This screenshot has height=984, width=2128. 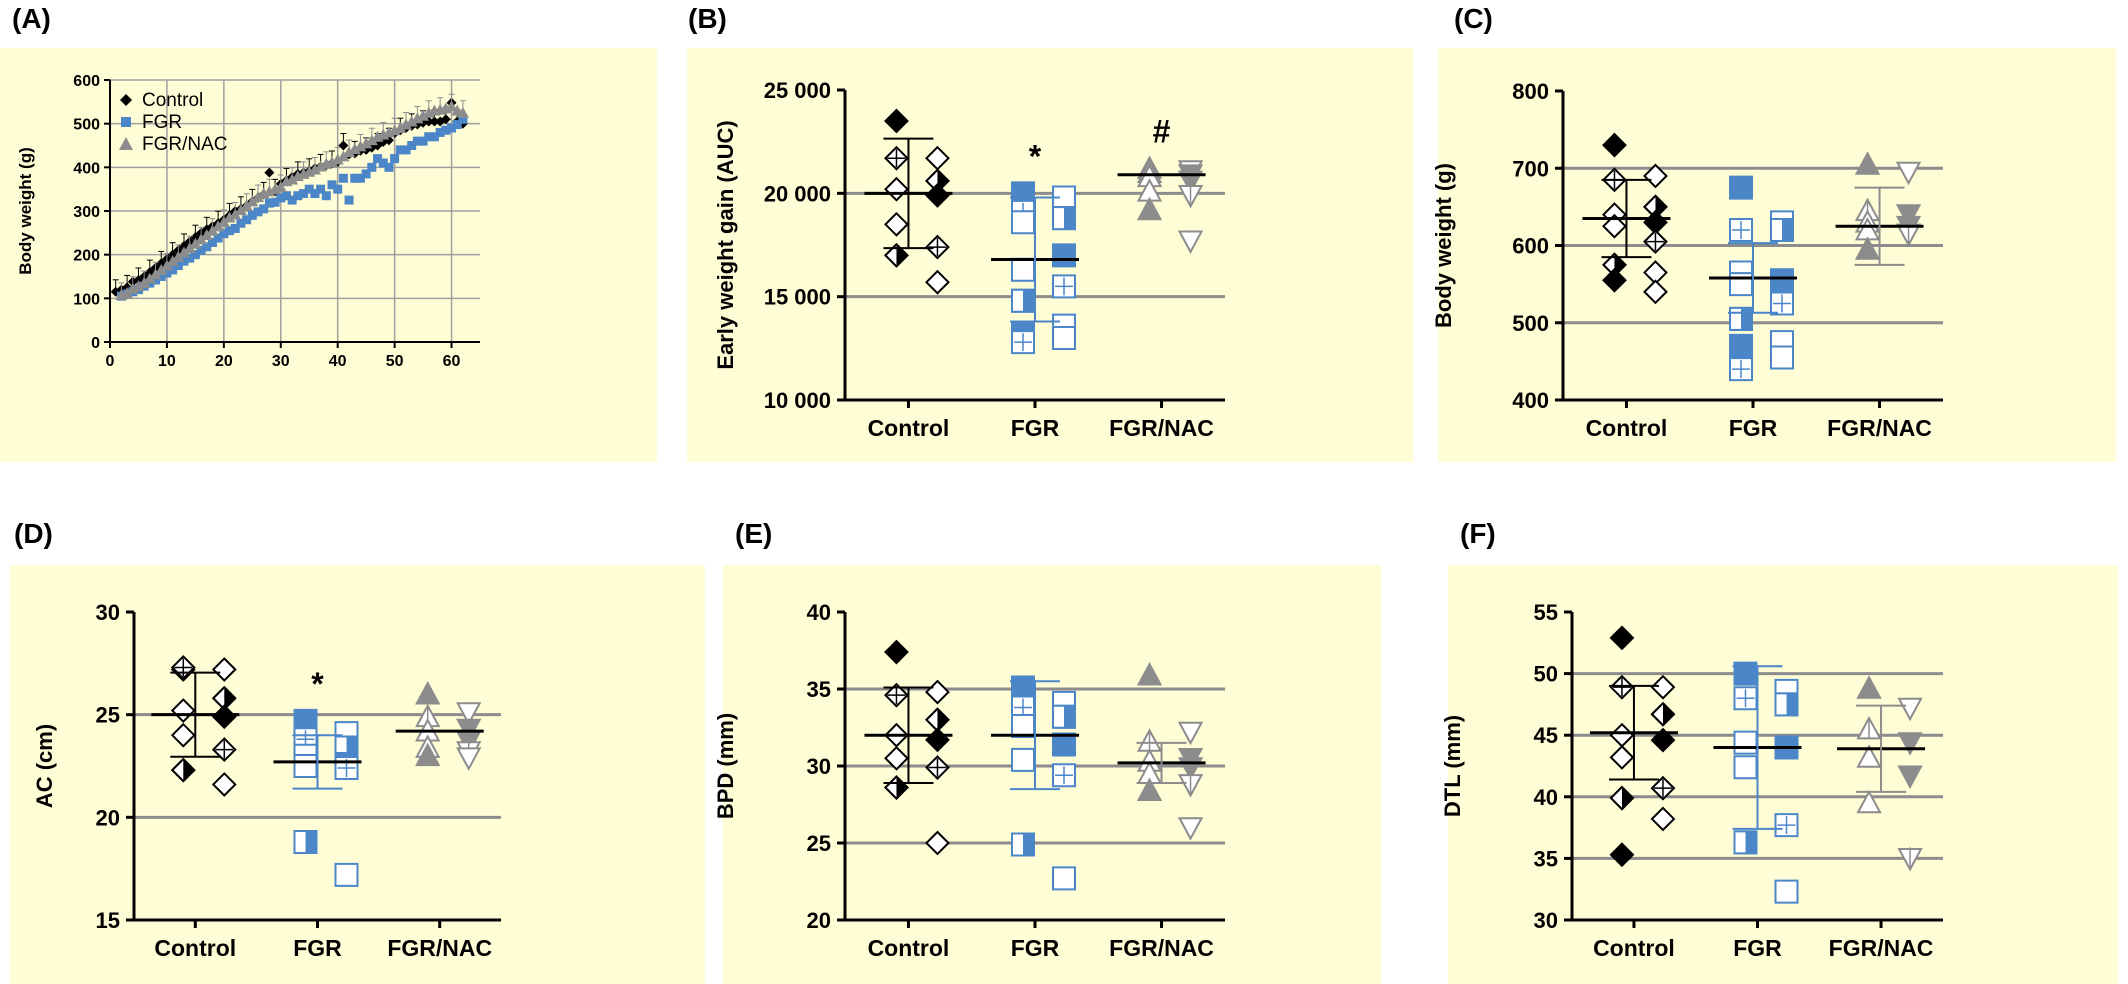 What do you see at coordinates (162, 122) in the screenshot?
I see `legend-label: FGR` at bounding box center [162, 122].